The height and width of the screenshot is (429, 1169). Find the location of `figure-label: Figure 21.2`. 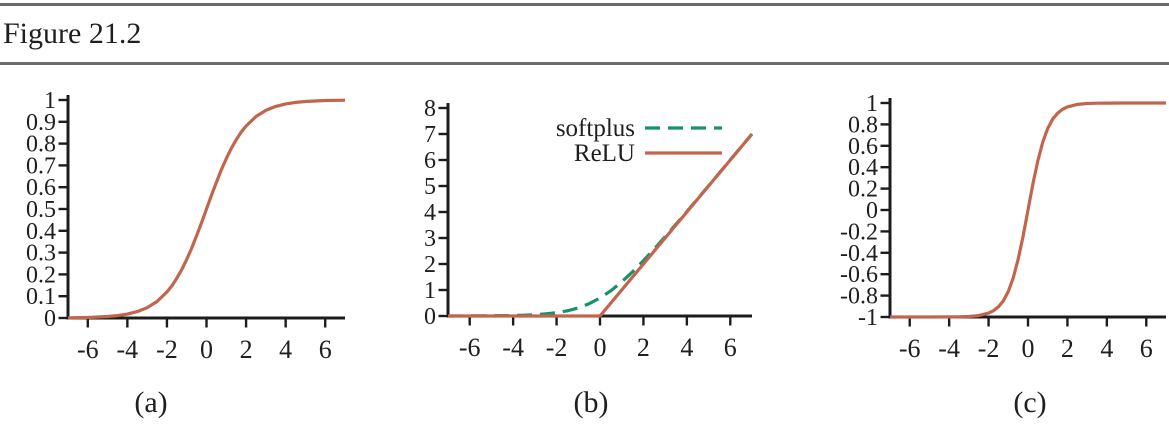

figure-label: Figure 21.2 is located at coordinates (72, 33).